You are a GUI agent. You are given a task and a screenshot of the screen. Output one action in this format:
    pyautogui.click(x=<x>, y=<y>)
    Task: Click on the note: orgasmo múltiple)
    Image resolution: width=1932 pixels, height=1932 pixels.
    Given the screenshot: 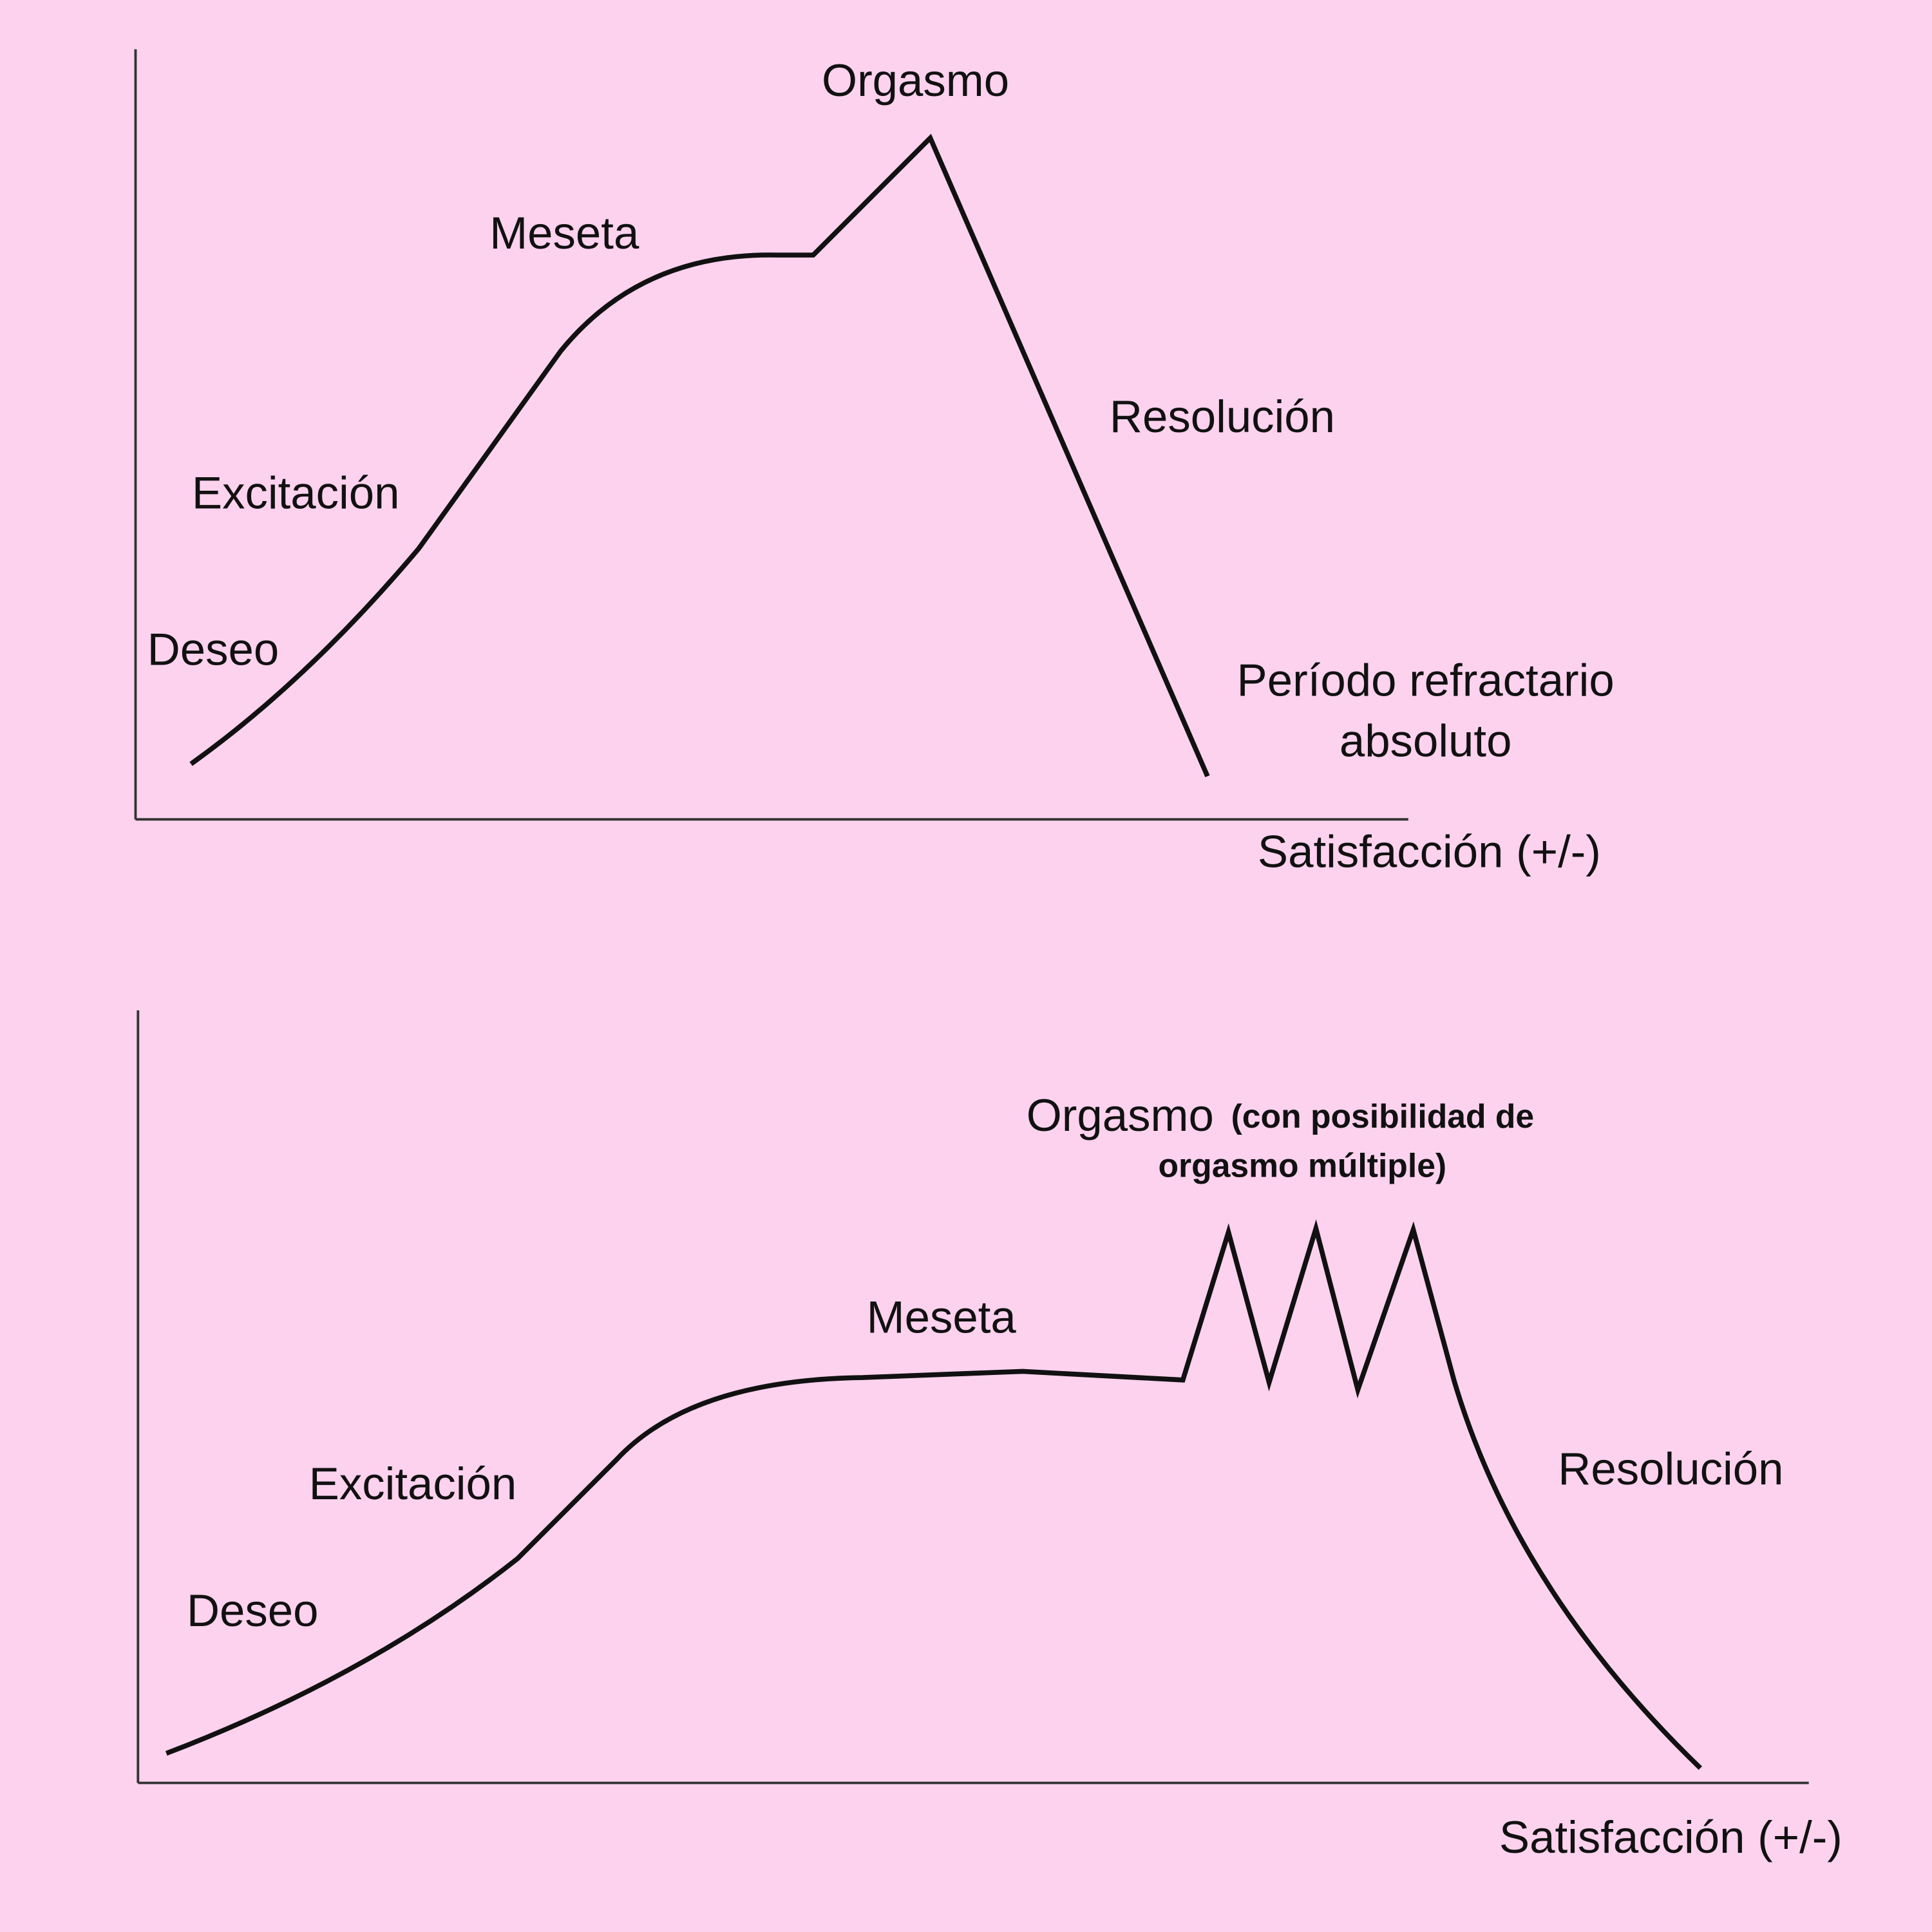 What is the action you would take?
    pyautogui.click(x=1303, y=1165)
    